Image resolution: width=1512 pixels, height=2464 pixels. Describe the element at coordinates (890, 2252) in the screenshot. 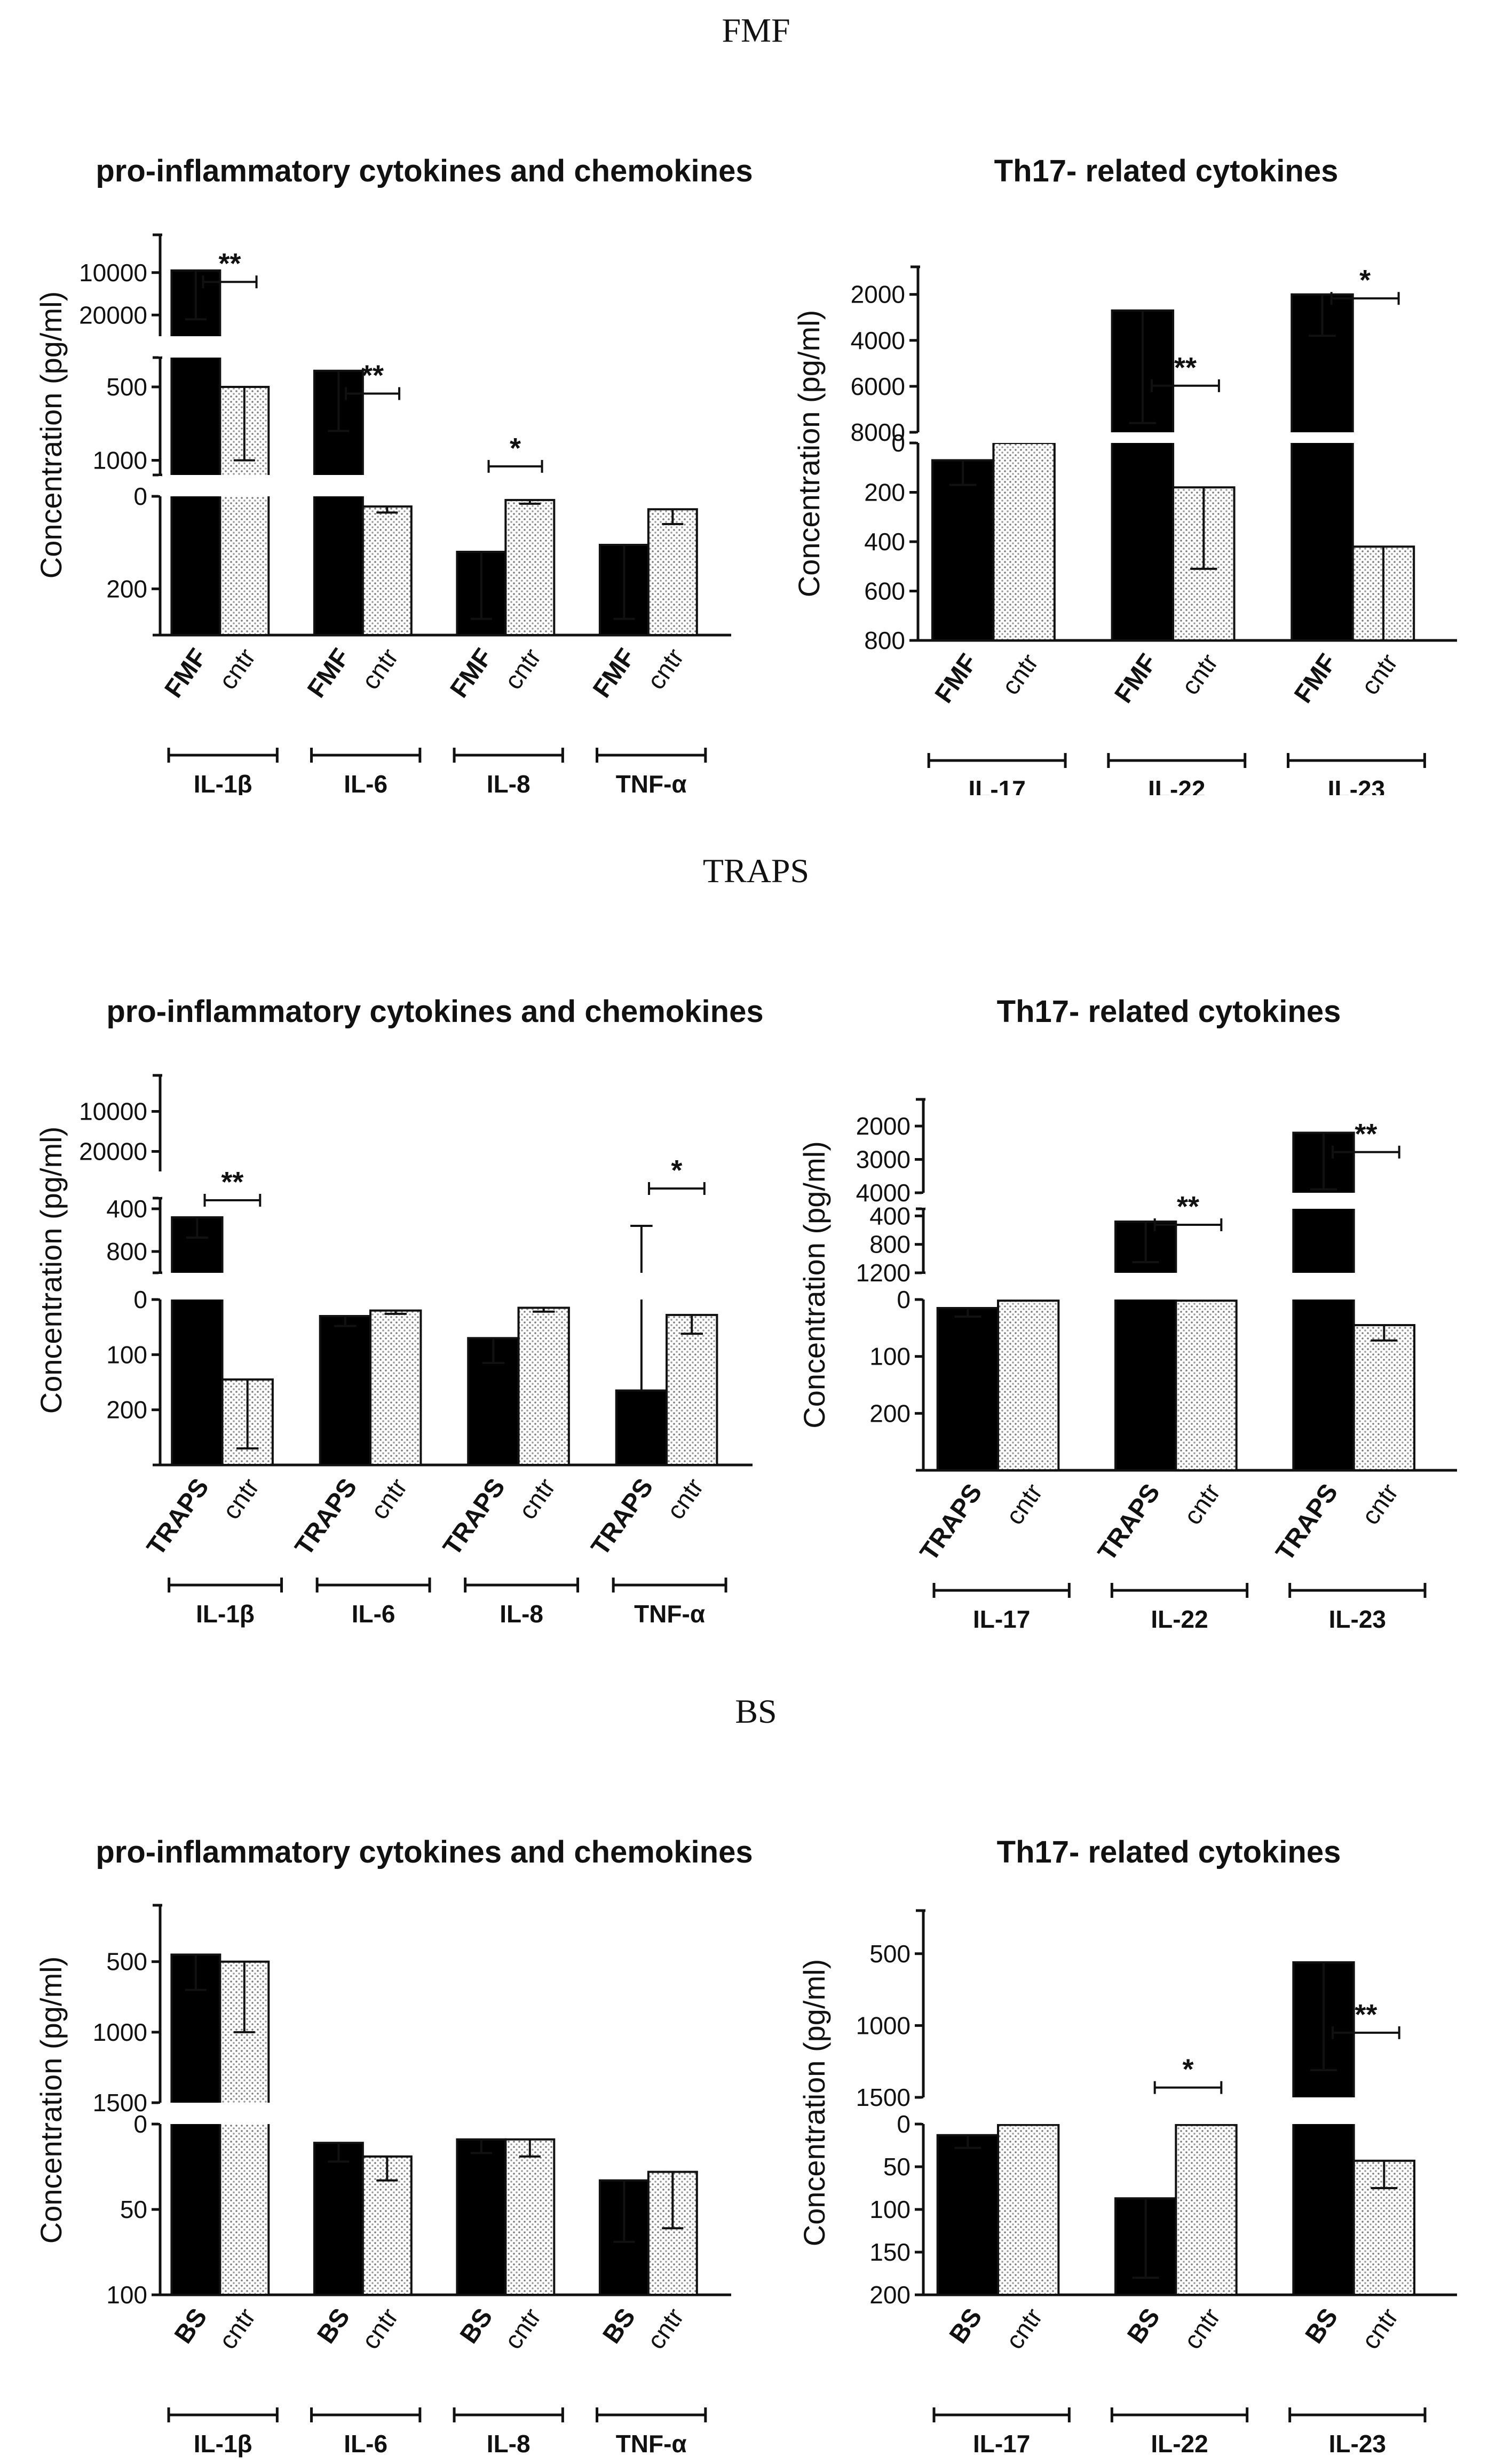

I see `y-tick-label: 150` at that location.